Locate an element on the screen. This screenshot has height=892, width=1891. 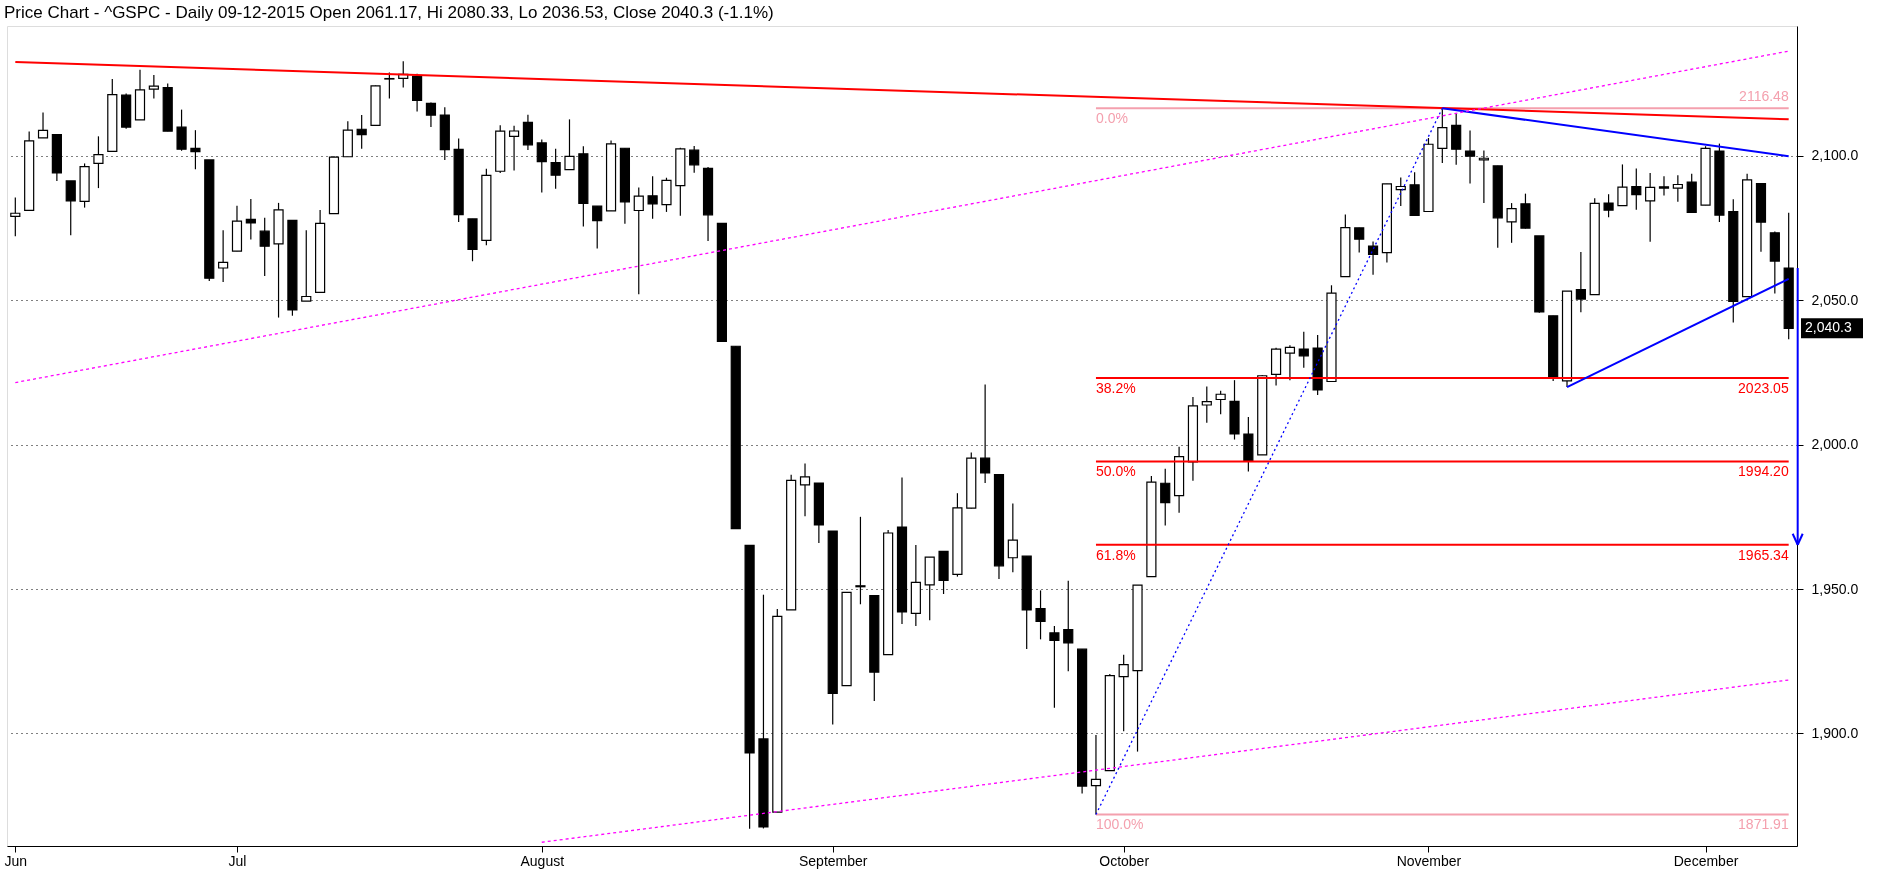
annotation: 38.2% is located at coordinates (1115, 388).